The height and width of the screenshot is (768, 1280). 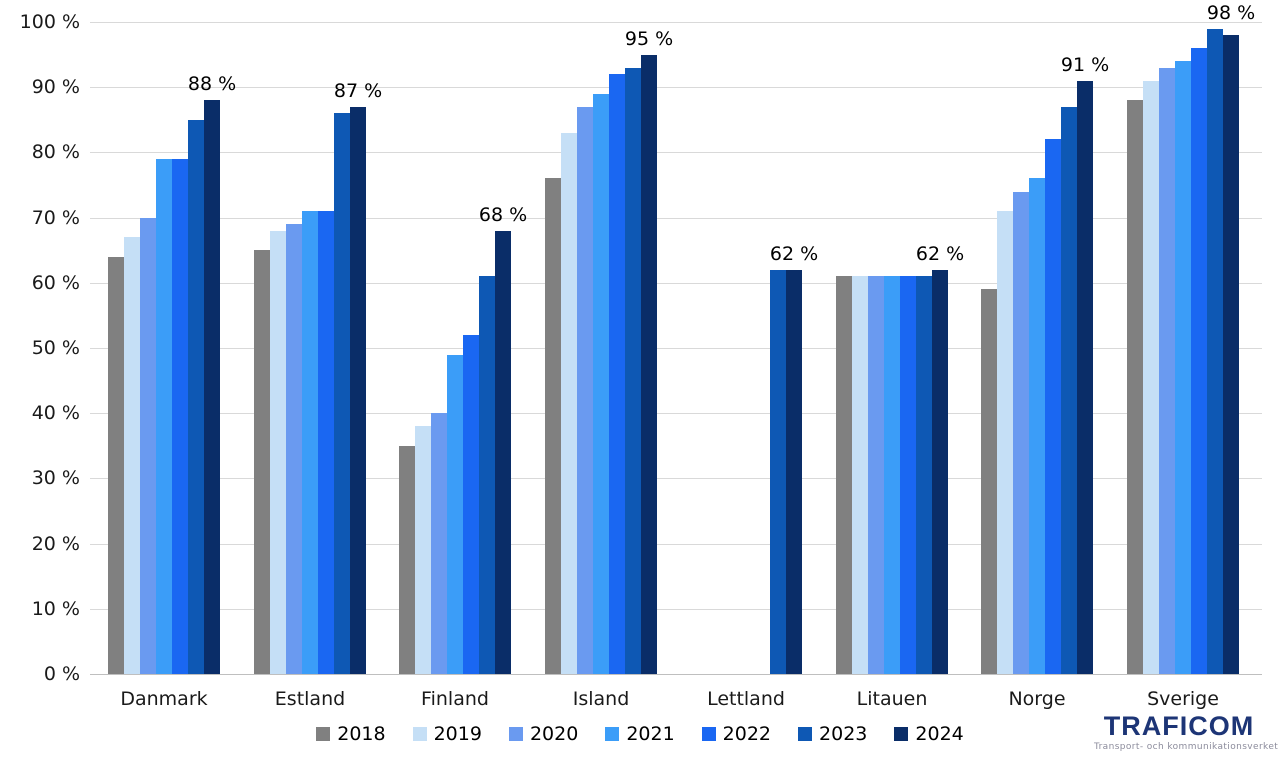 What do you see at coordinates (989, 481) in the screenshot?
I see `bar-norge-2018` at bounding box center [989, 481].